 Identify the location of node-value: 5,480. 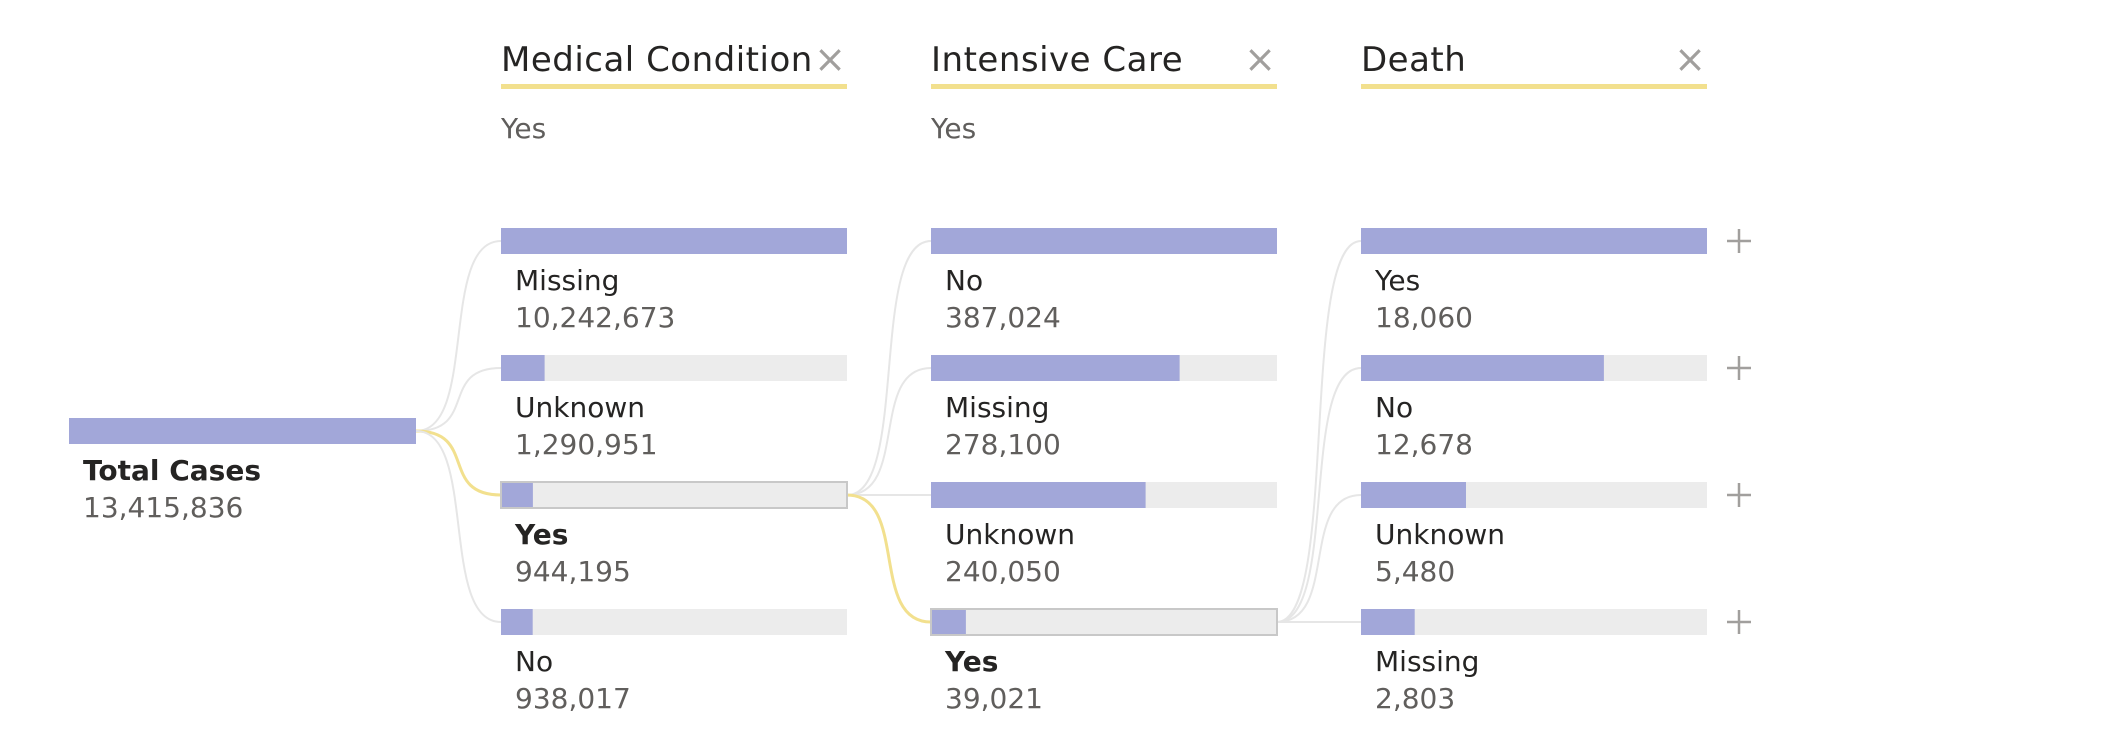
(1415, 571).